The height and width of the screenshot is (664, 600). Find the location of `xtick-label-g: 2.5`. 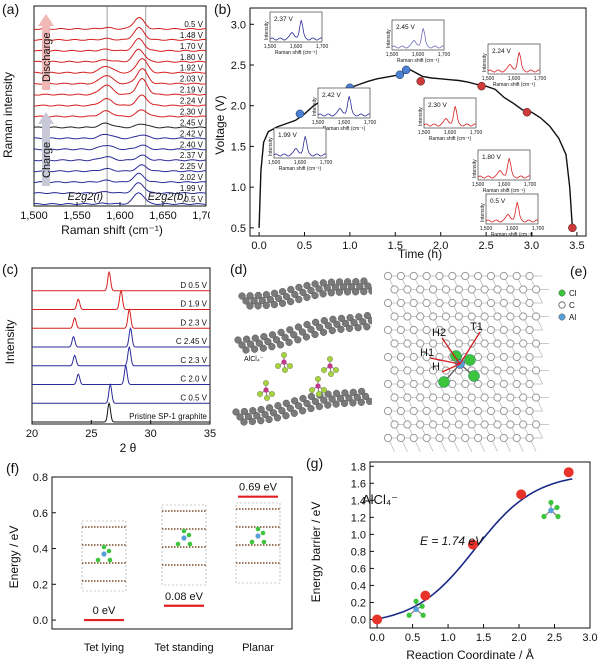

xtick-label-g: 2.5 is located at coordinates (554, 638).